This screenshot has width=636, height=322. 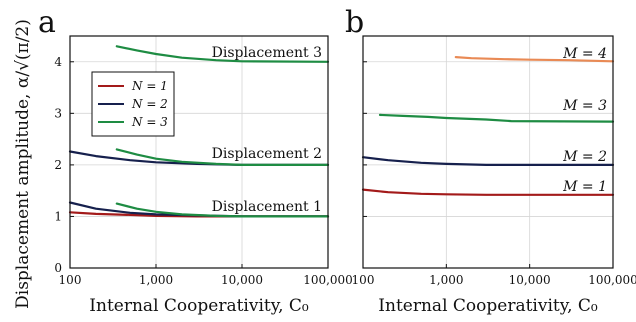 What do you see at coordinates (328, 280) in the screenshot?
I see `panel-a-xtick-label-3: 100,000` at bounding box center [328, 280].